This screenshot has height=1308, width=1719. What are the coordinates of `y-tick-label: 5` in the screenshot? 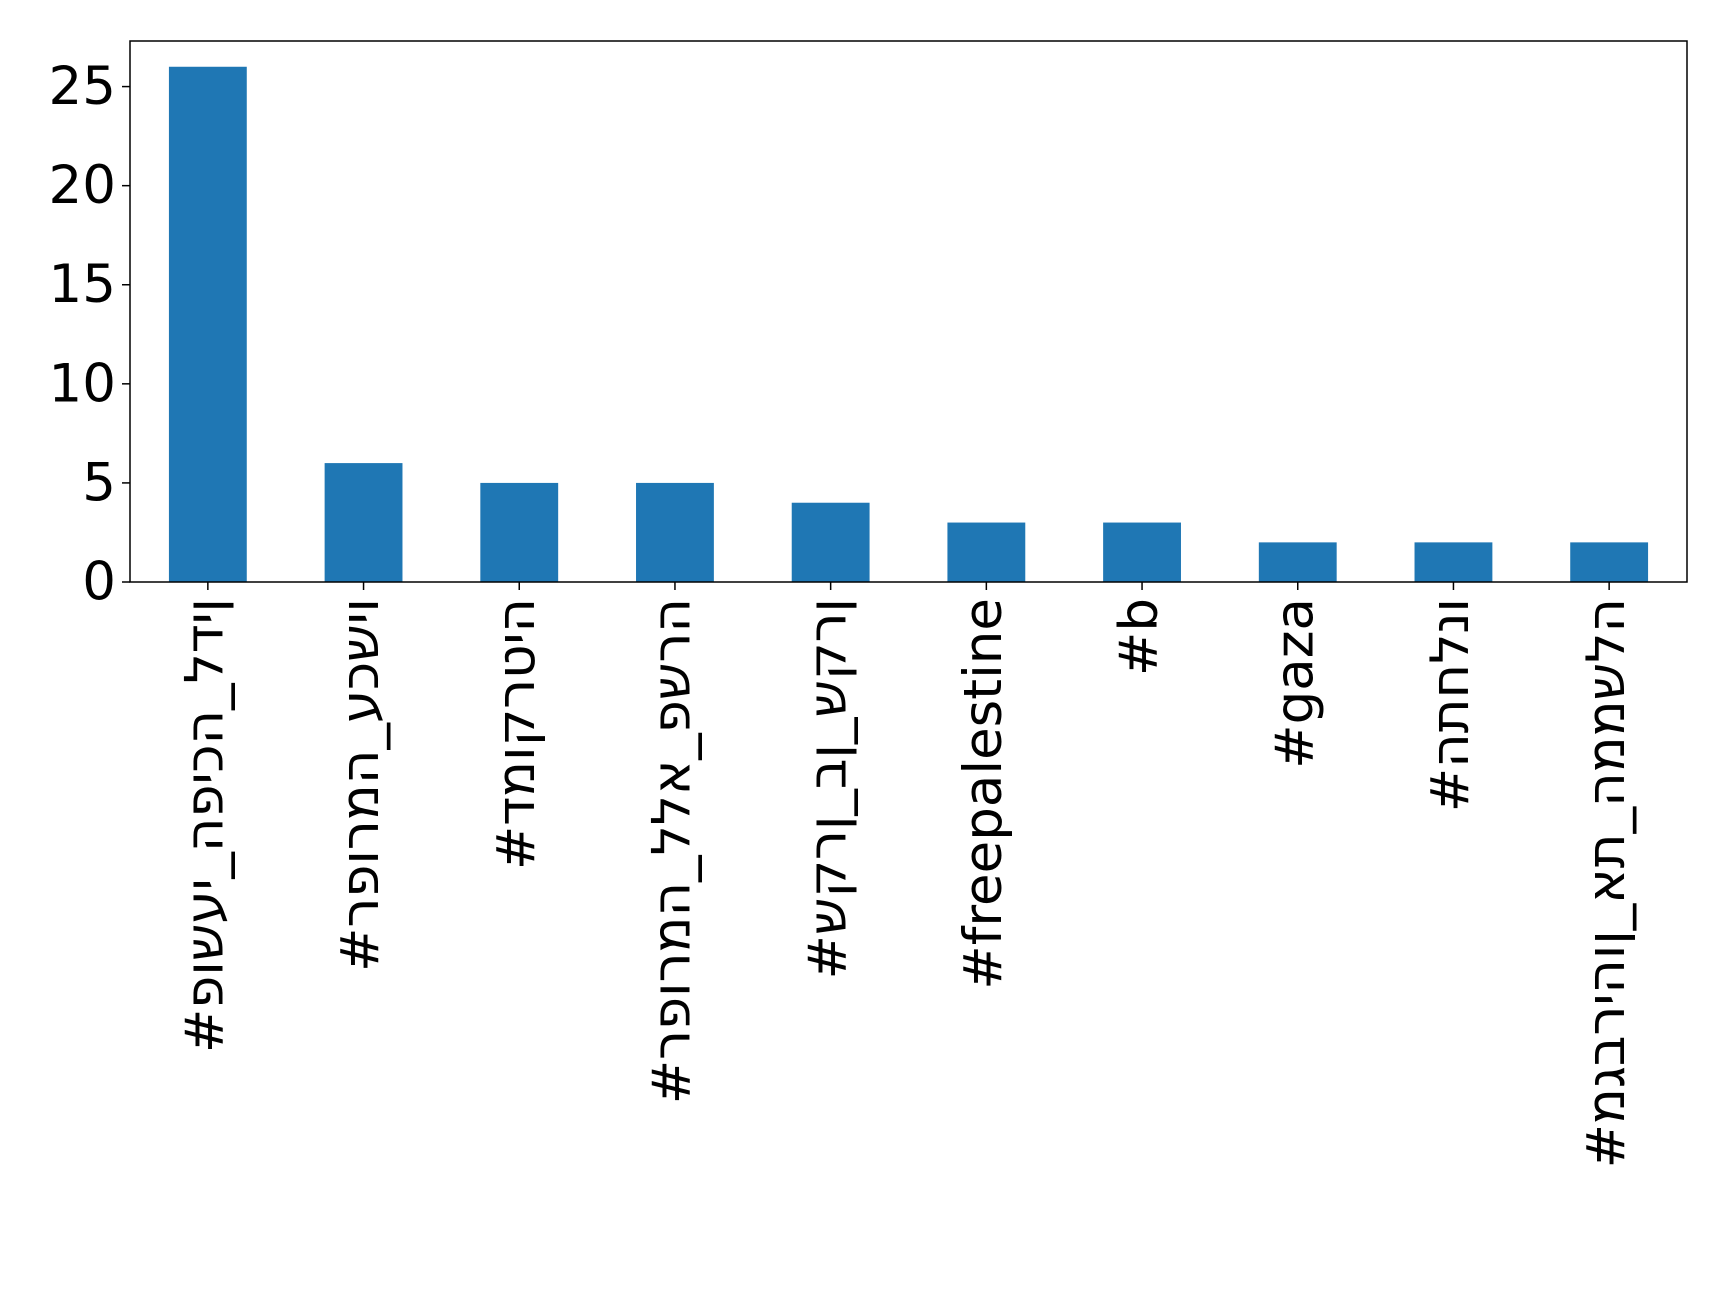 It's located at (99, 482).